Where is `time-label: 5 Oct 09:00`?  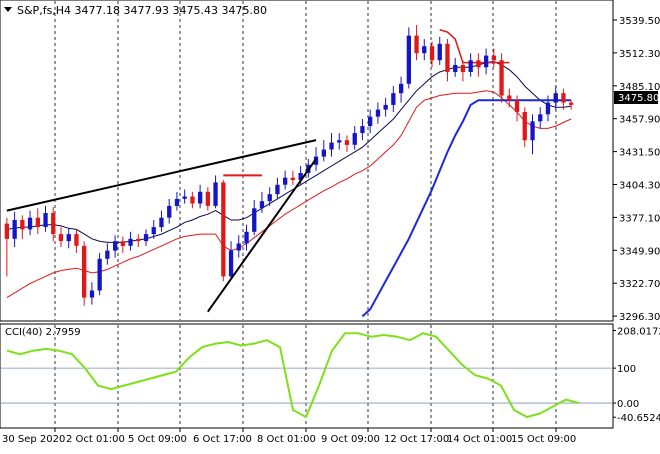 time-label: 5 Oct 09:00 is located at coordinates (157, 439).